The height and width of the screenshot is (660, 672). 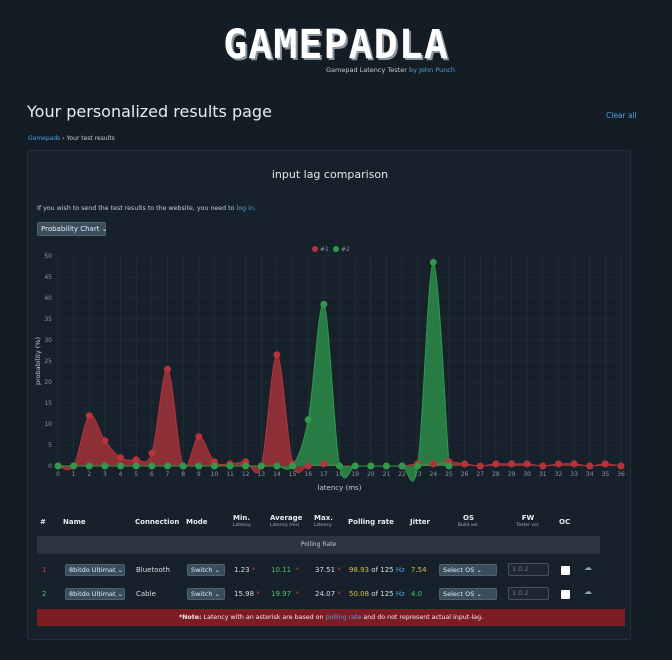 I want to click on x-tick-label: 18, so click(x=340, y=474).